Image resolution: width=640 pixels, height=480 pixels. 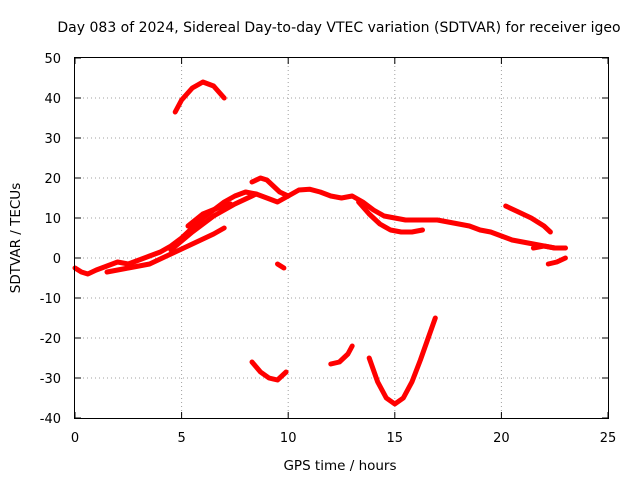 What do you see at coordinates (556, 261) in the screenshot?
I see `series-arc-end-hook` at bounding box center [556, 261].